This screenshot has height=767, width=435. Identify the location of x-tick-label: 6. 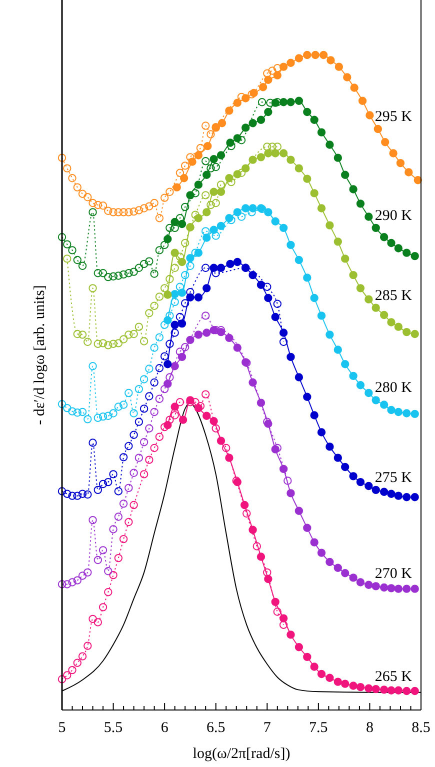
(164, 728).